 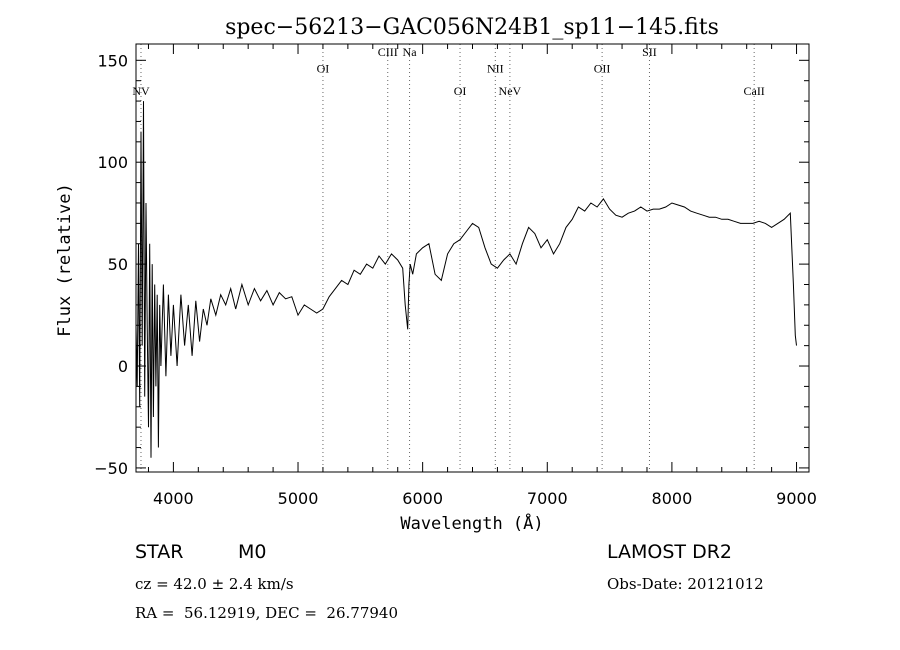 I want to click on coordinates: RA = 56.12919, DEC = 26.77940, so click(x=267, y=613).